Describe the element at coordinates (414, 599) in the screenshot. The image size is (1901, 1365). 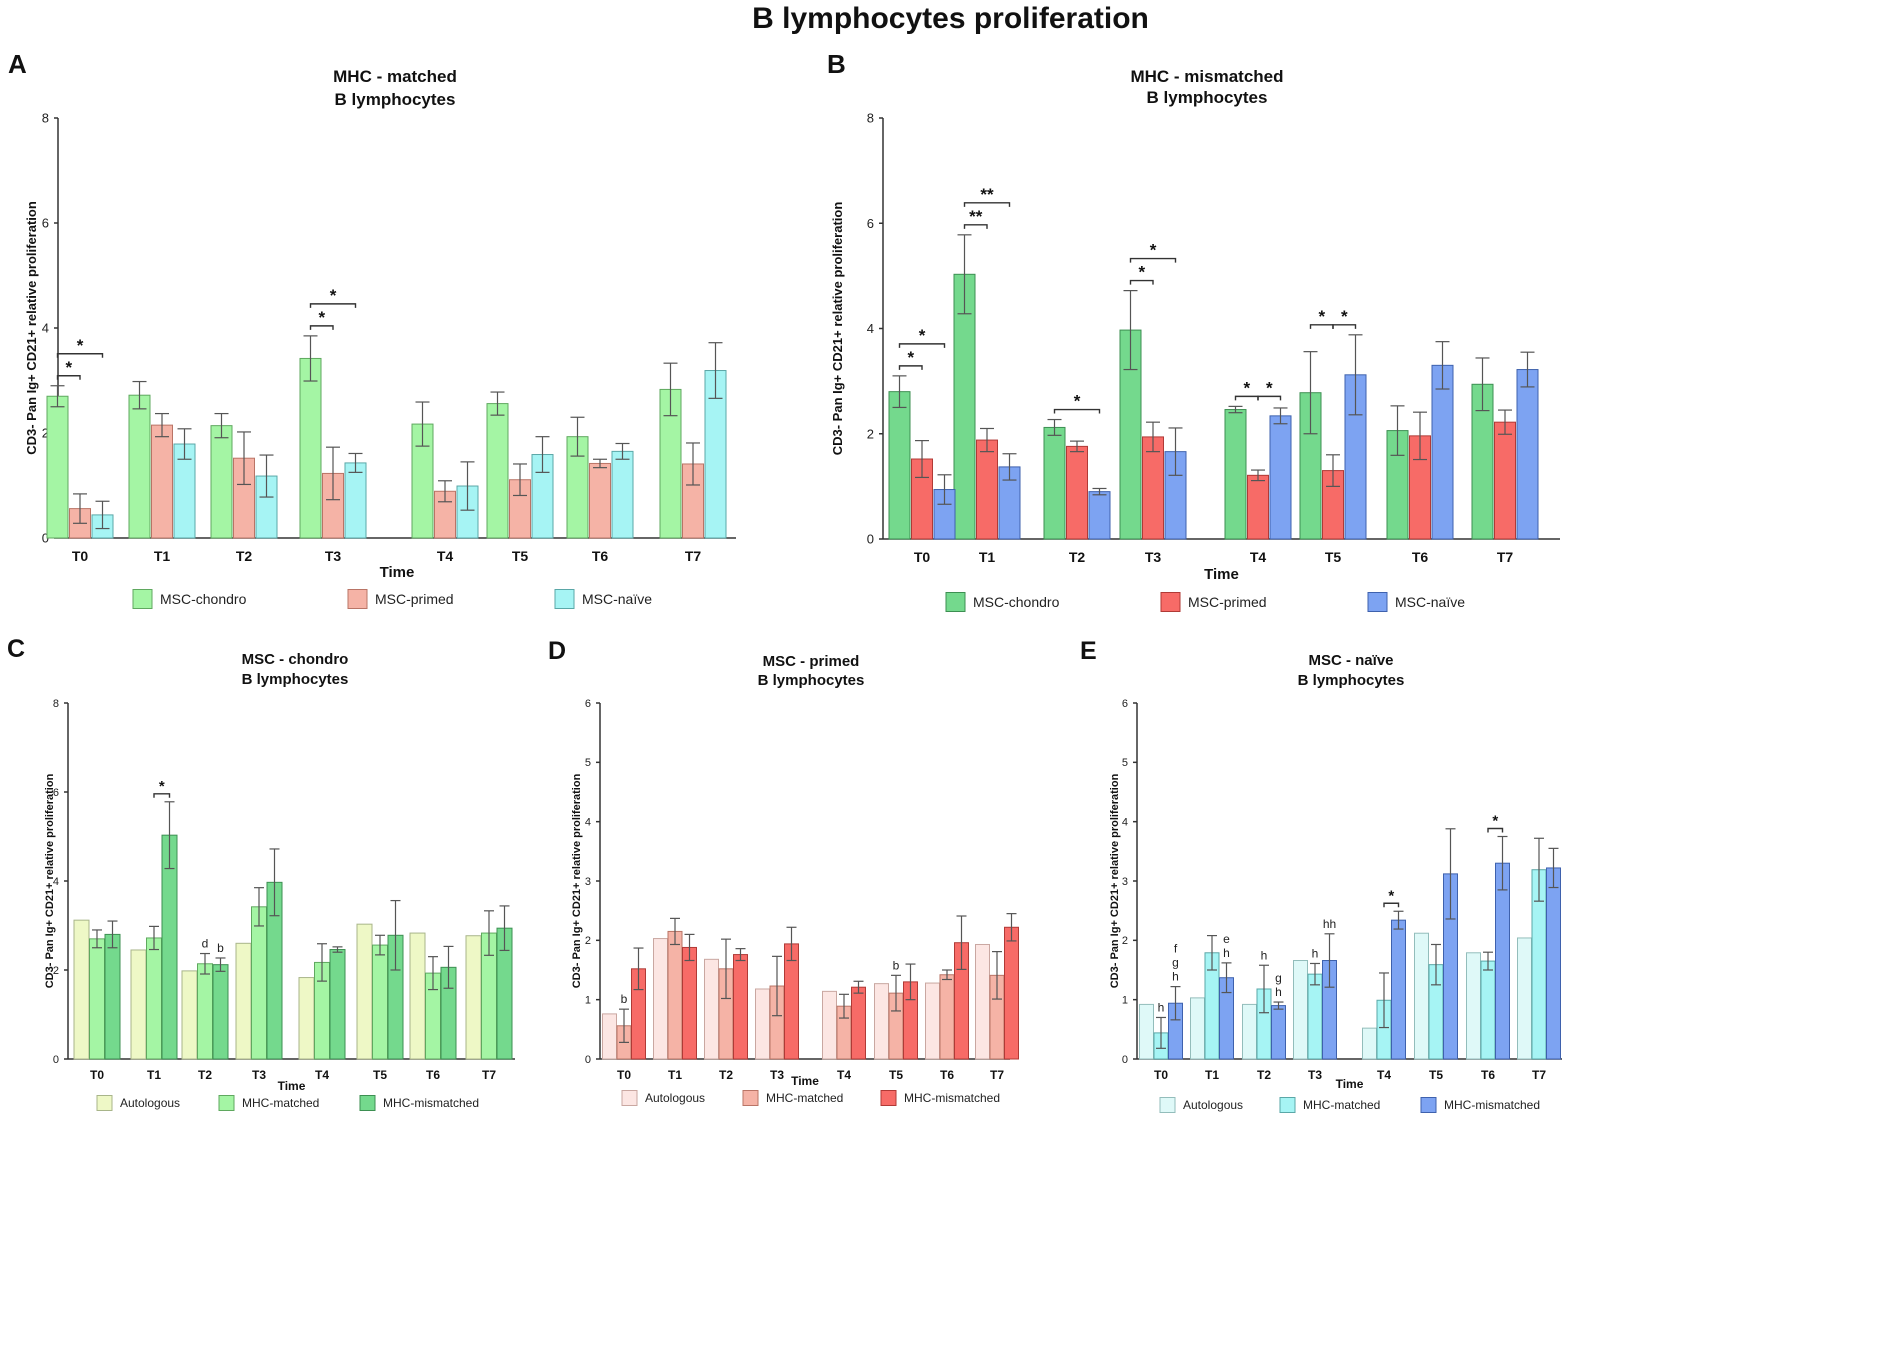
I see `legend-label: MSC-primed` at that location.